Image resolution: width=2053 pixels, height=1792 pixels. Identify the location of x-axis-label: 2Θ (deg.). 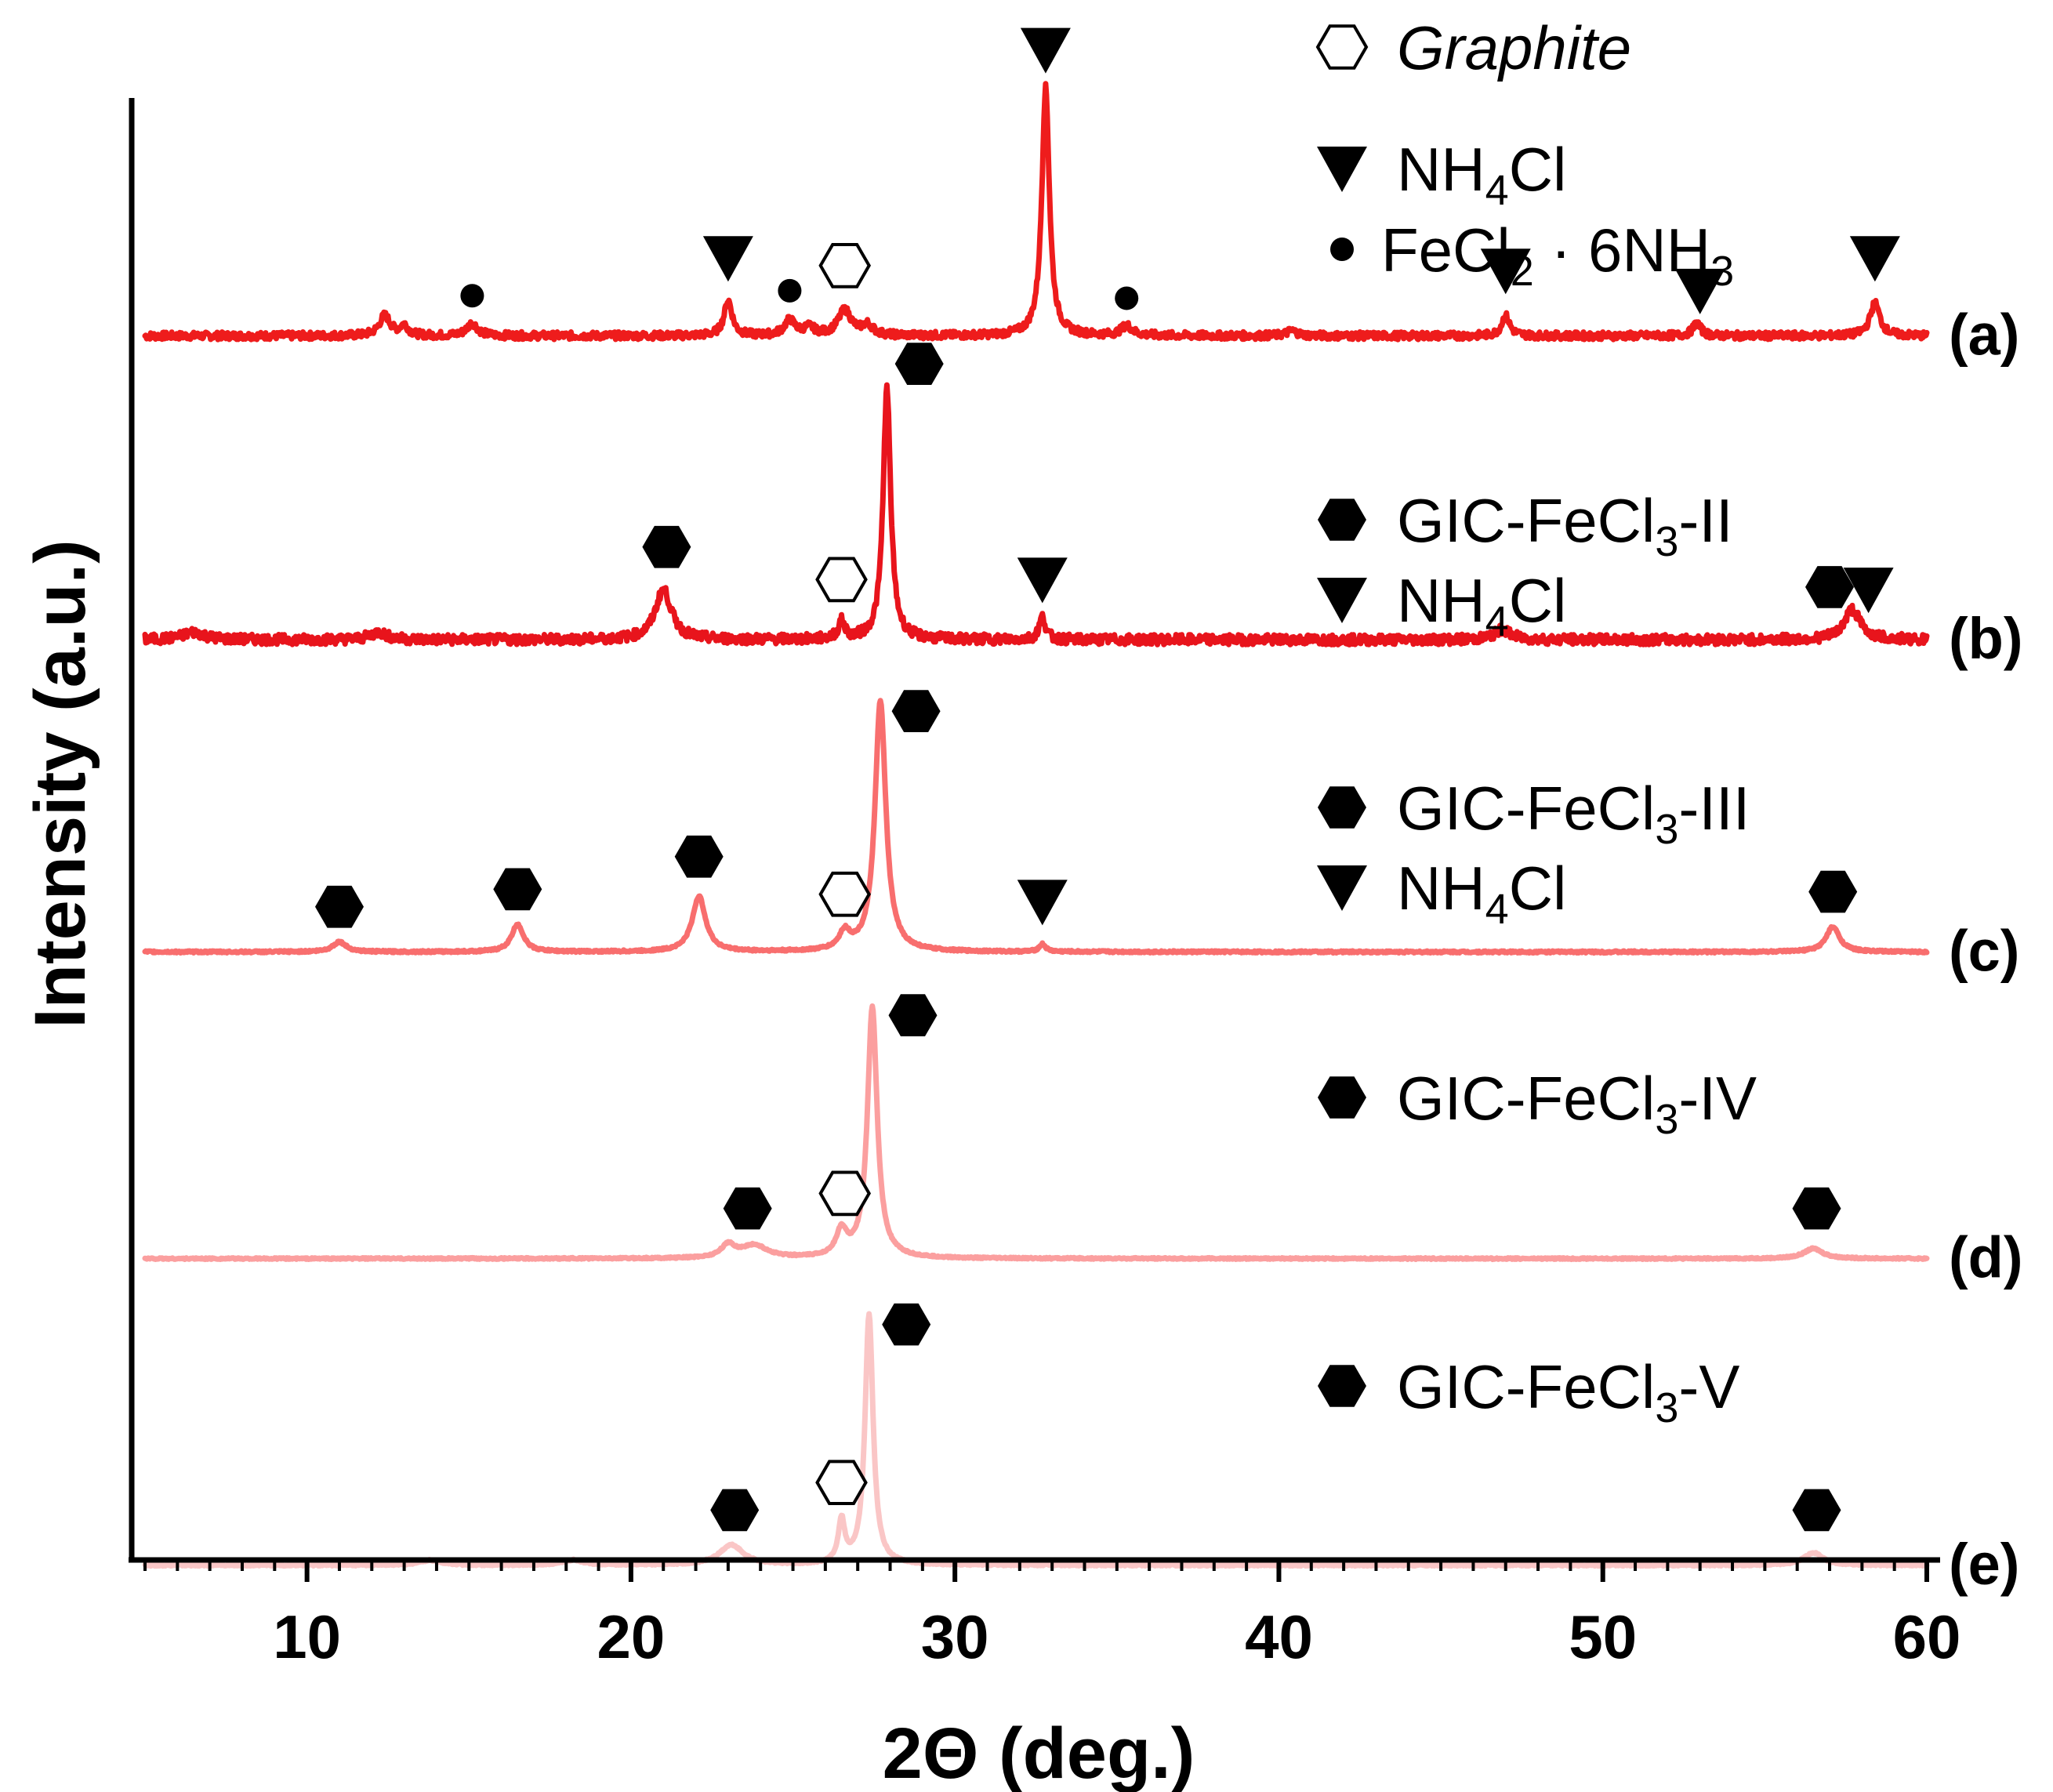
(1039, 1753).